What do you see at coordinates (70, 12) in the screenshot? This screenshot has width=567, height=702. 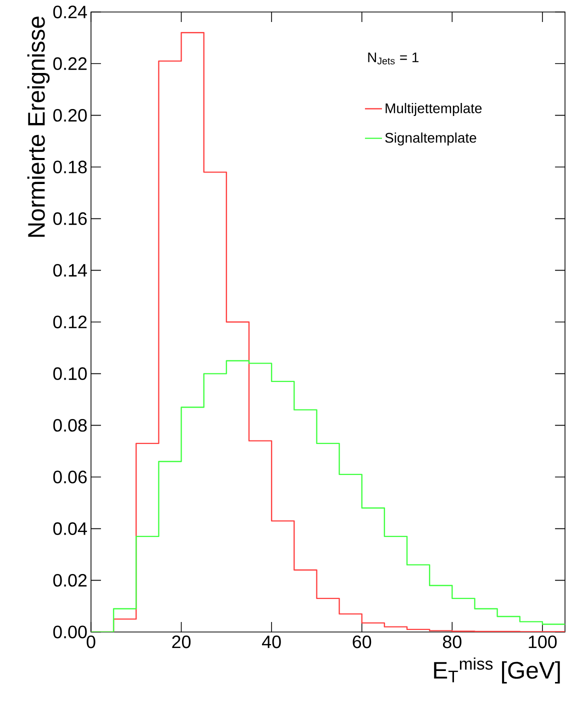 I see `y-tick-label: 0.24` at bounding box center [70, 12].